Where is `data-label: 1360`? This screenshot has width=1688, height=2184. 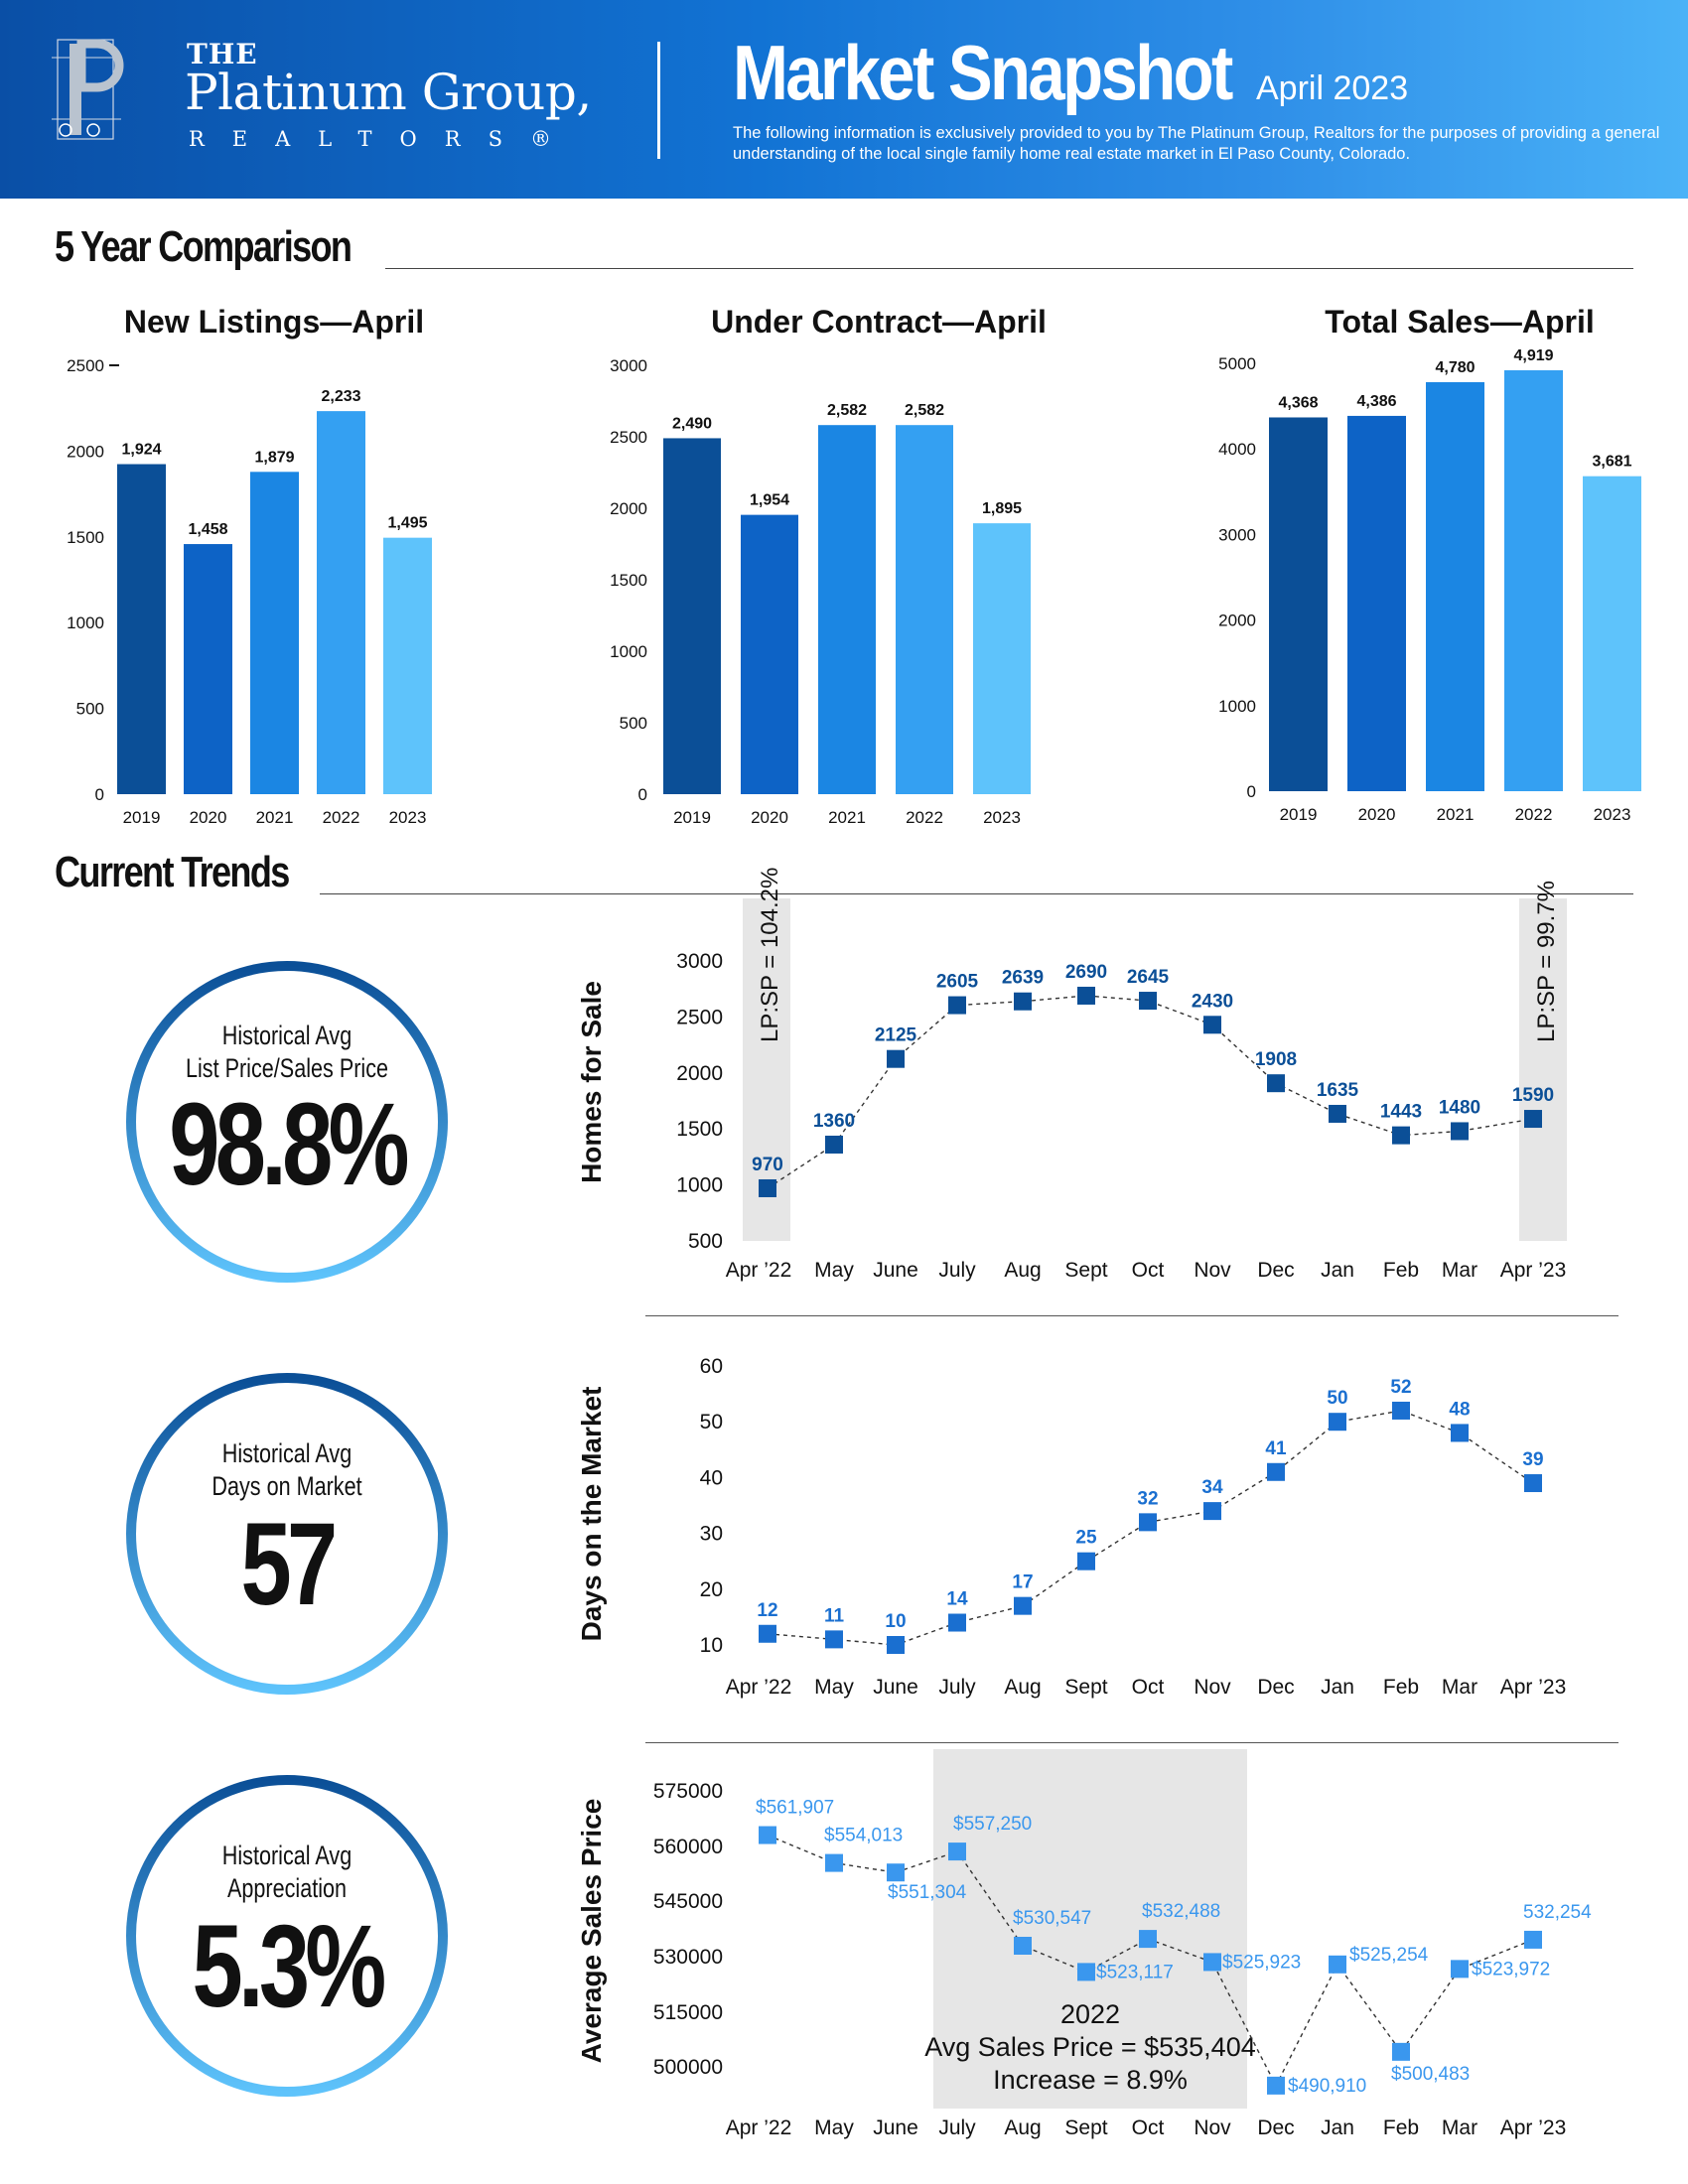 data-label: 1360 is located at coordinates (834, 1121).